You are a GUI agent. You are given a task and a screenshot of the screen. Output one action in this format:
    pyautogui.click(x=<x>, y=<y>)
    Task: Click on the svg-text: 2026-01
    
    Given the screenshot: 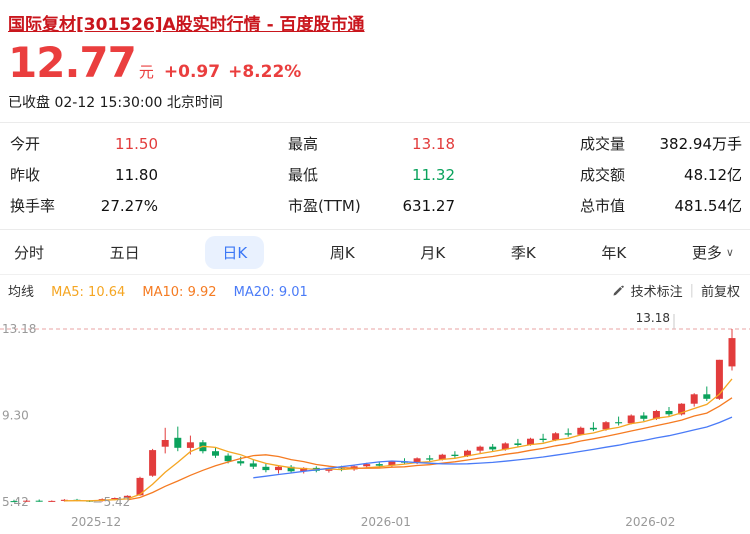 What is the action you would take?
    pyautogui.click(x=386, y=522)
    